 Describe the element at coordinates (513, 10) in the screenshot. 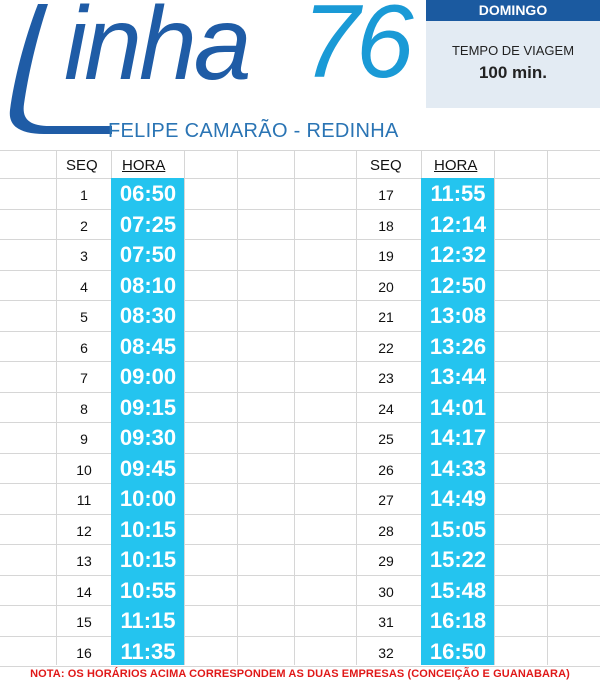

I see `day-label: DOMINGO` at that location.